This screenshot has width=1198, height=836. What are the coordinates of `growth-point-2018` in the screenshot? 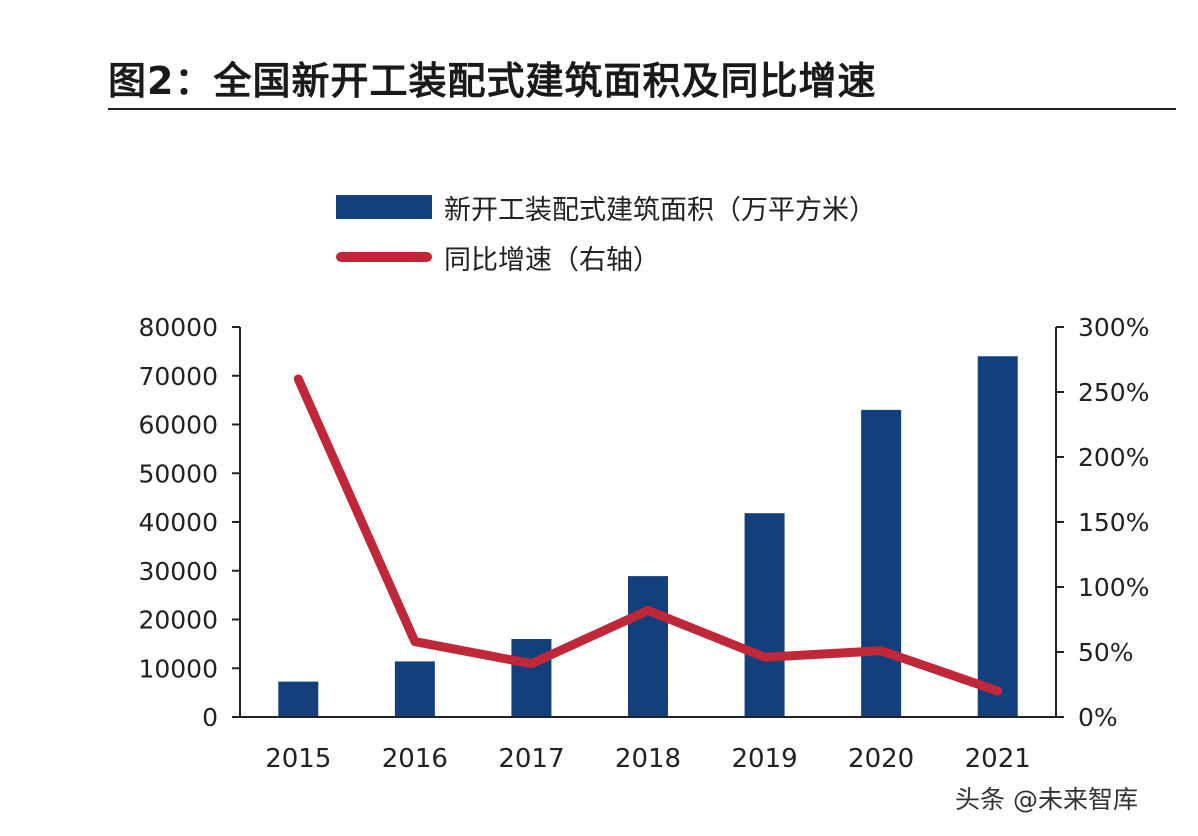 It's located at (648, 610).